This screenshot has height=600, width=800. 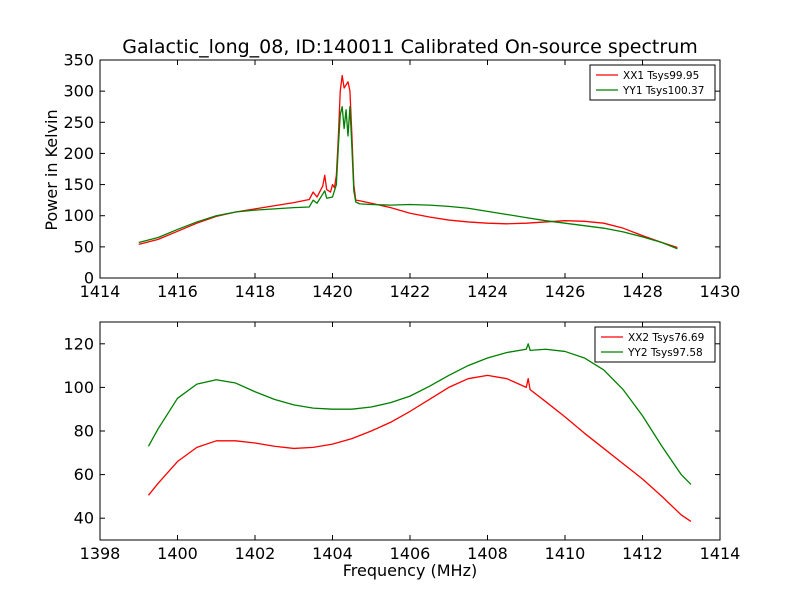 What do you see at coordinates (78, 343) in the screenshot?
I see `y-tick-label: 120` at bounding box center [78, 343].